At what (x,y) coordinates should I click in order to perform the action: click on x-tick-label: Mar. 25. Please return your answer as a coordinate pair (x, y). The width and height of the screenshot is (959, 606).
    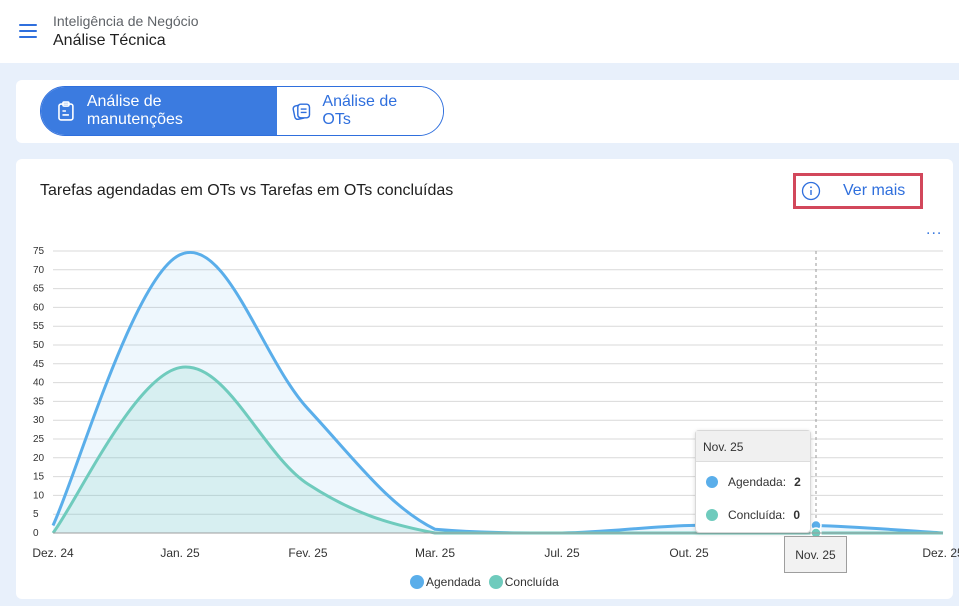
    Looking at the image, I should click on (435, 553).